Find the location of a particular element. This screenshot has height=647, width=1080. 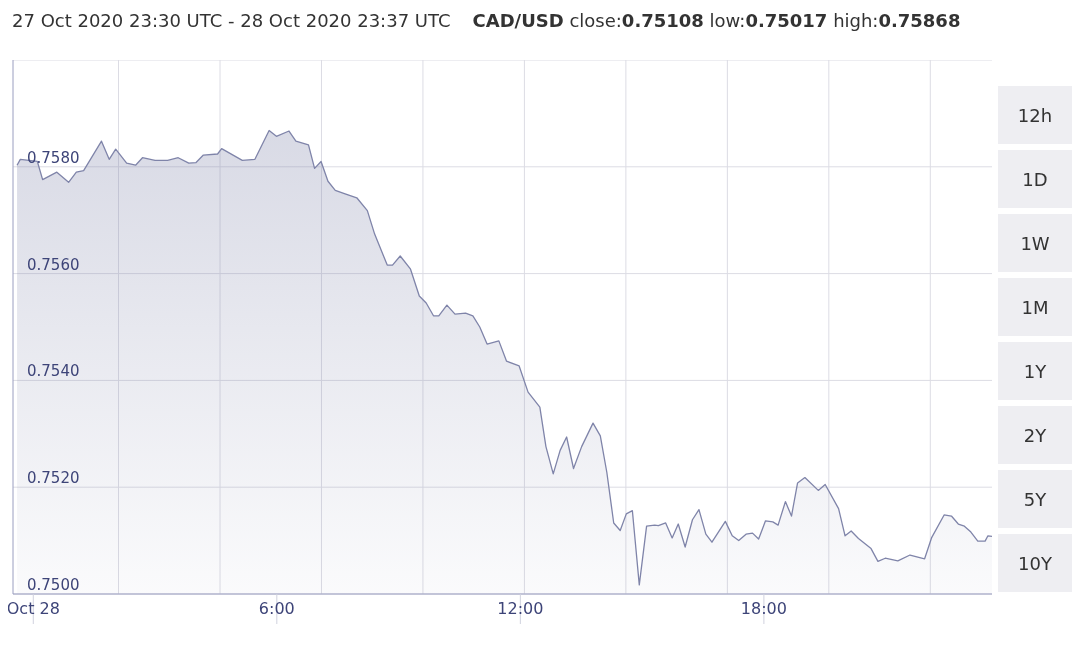

range-button: 10Y is located at coordinates (1035, 563).